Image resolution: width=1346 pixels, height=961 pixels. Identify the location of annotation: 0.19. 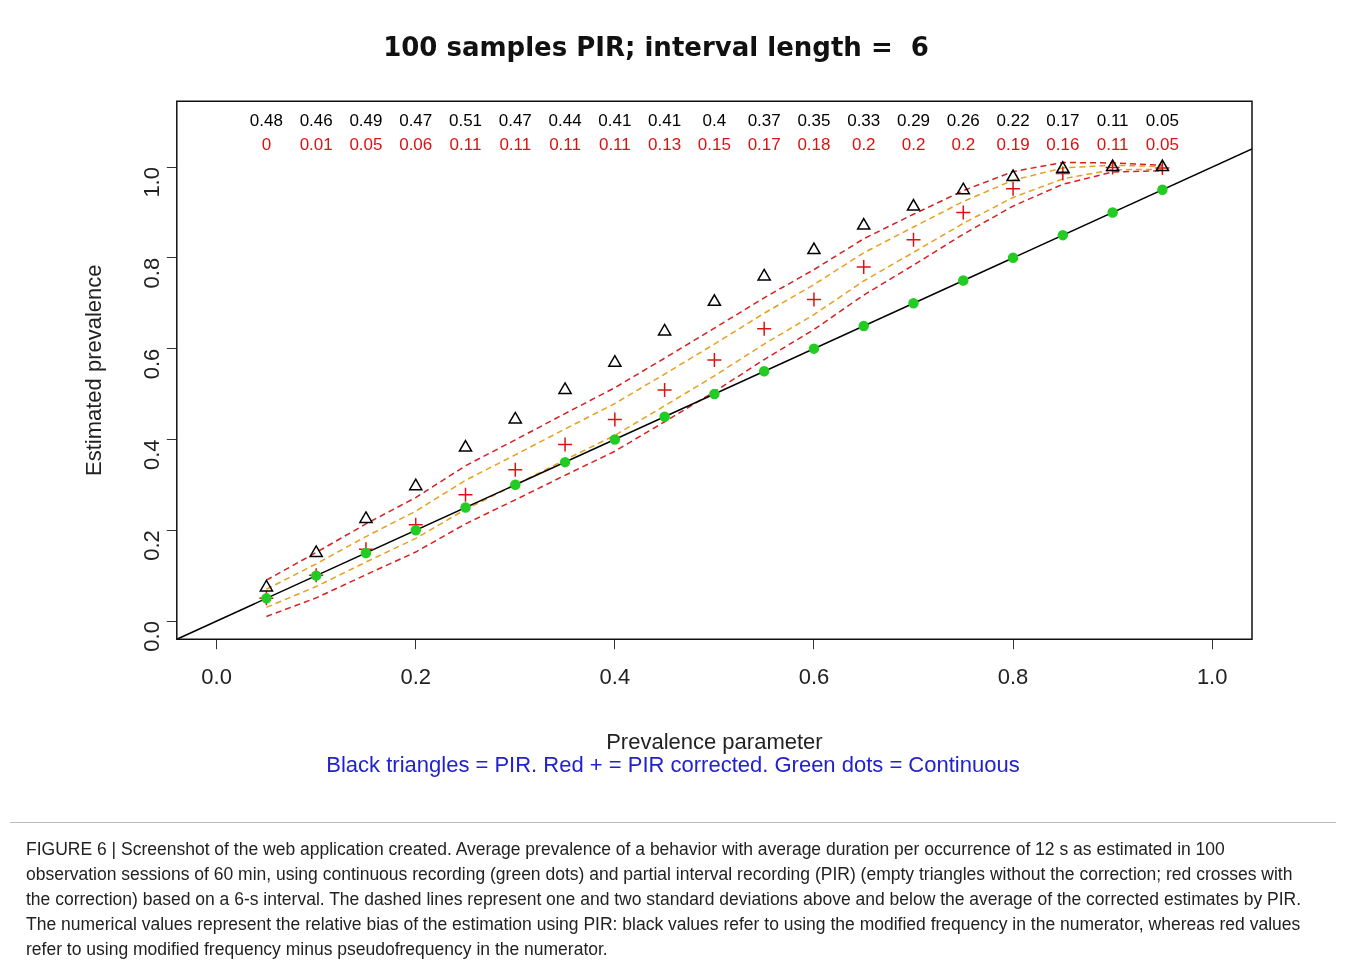
(1013, 144).